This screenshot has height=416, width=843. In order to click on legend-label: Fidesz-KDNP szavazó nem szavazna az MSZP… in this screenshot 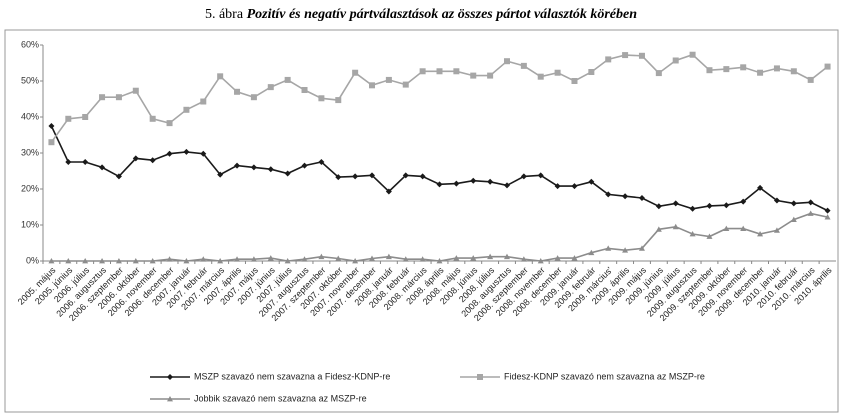, I will do `click(604, 376)`.